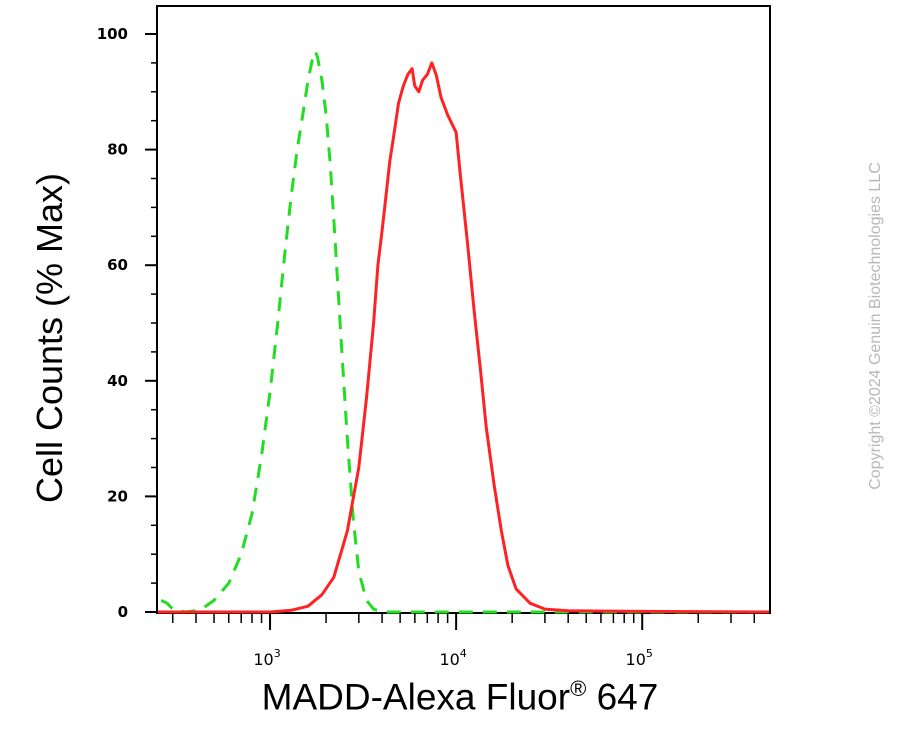 The width and height of the screenshot is (905, 730). Describe the element at coordinates (127, 323) in the screenshot. I see `y-axis: 0 20 40 60 80 100` at that location.